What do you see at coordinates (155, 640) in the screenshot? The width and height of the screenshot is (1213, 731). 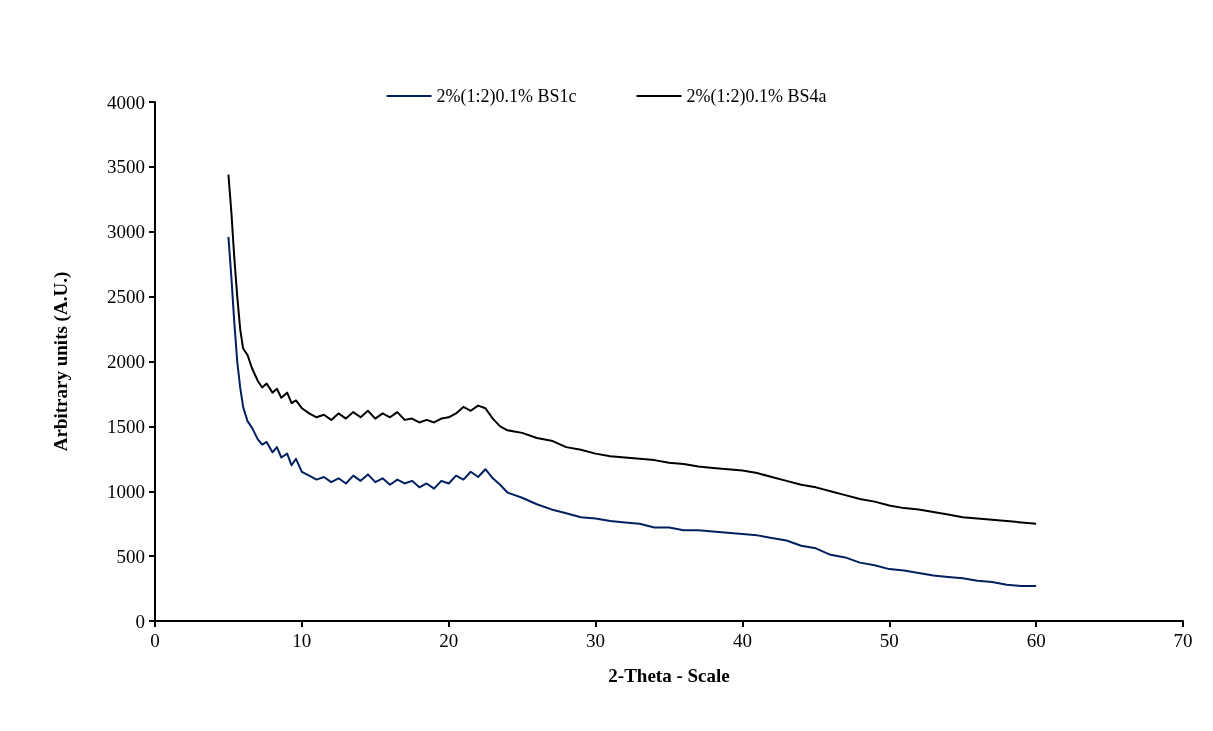 I see `x-tick-label: 0` at bounding box center [155, 640].